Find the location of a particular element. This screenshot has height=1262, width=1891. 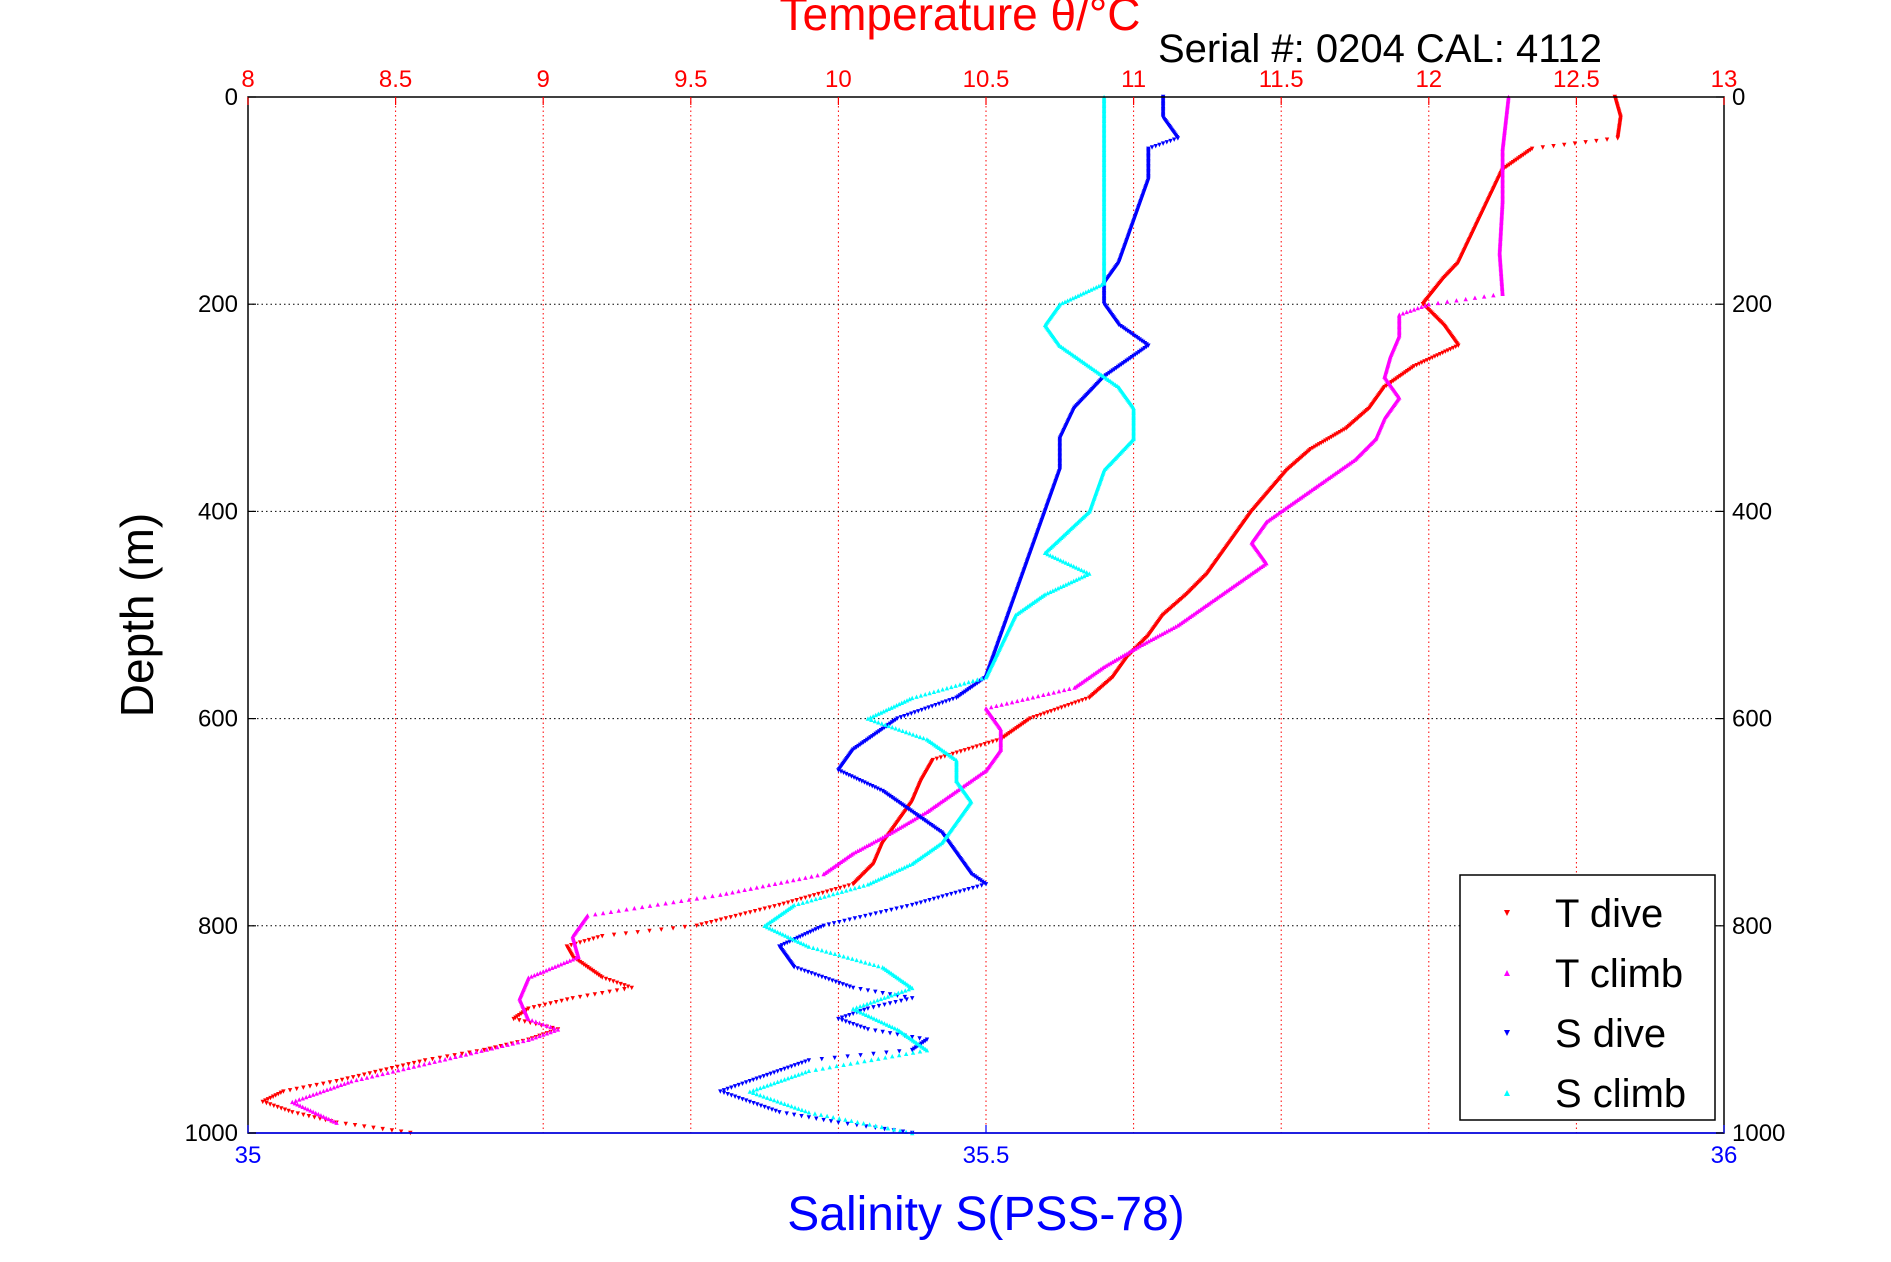

depth-tick-label: 600 is located at coordinates (218, 719).